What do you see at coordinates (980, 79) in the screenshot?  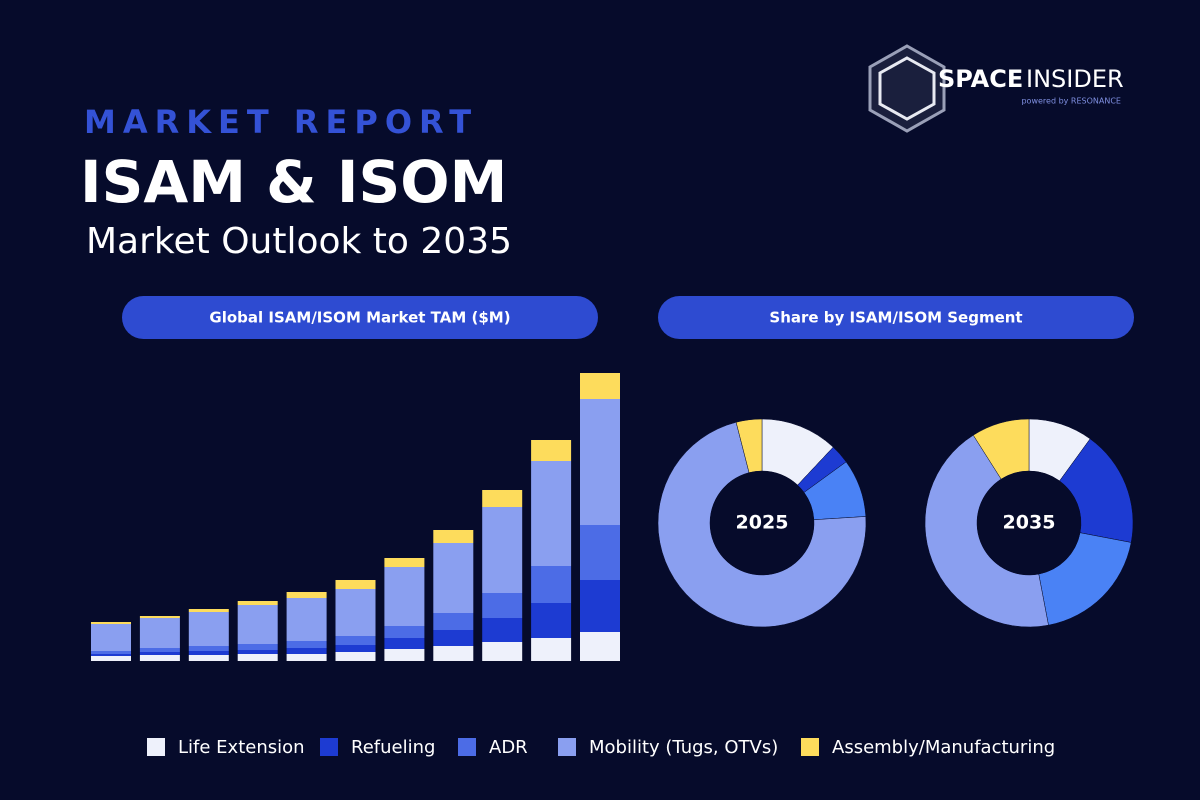 I see `logo-name-bold: SPACE` at bounding box center [980, 79].